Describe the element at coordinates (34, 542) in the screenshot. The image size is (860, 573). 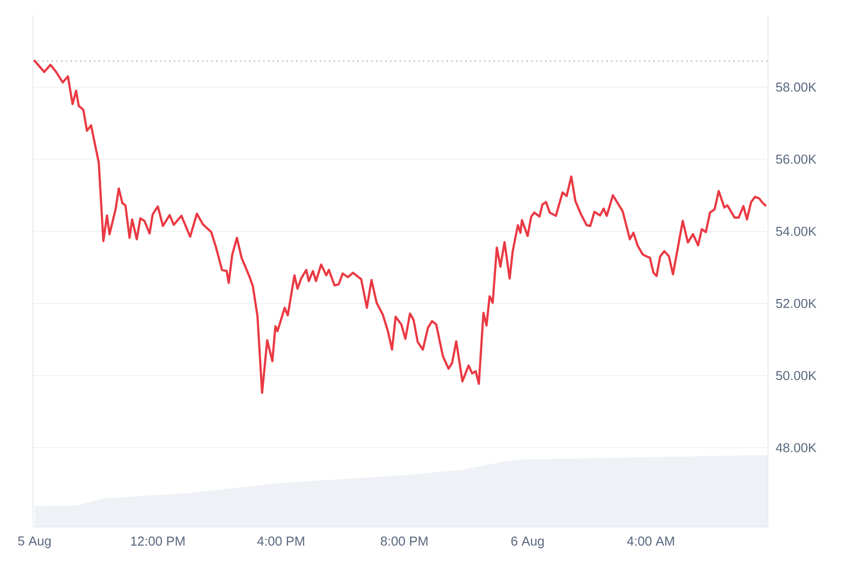
I see `x-tick-label: 5 Aug` at that location.